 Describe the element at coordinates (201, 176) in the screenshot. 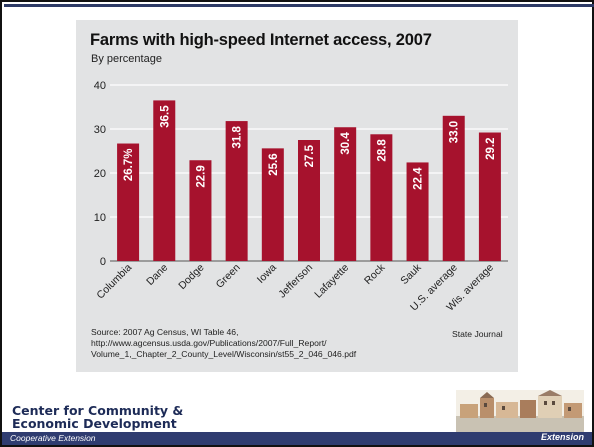

I see `data-label: 22.9` at that location.